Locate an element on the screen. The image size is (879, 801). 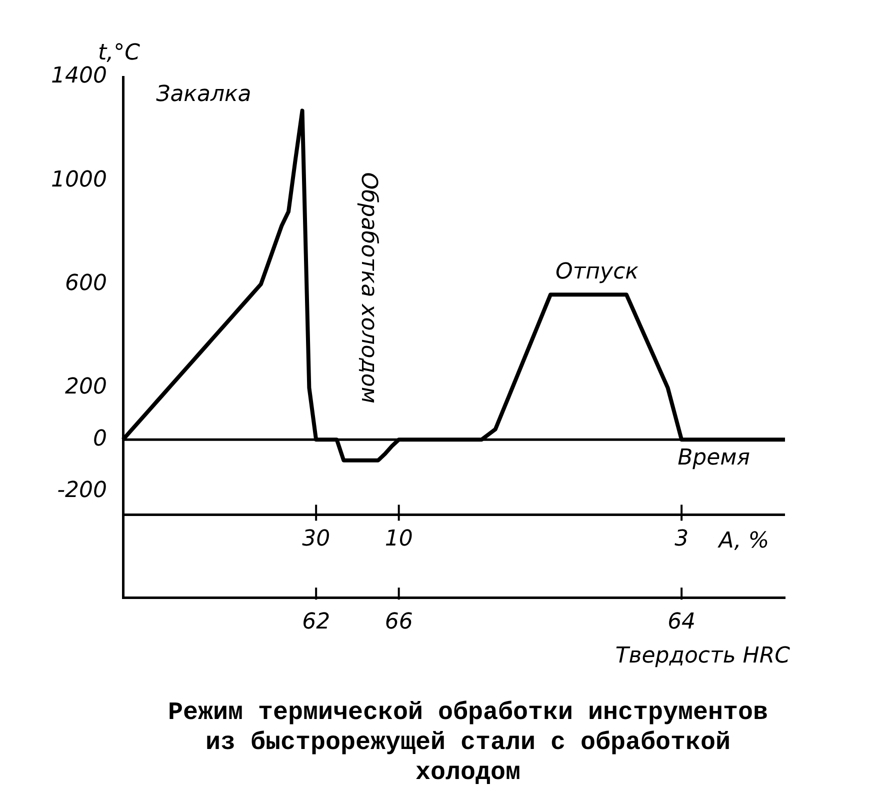
y-tick-label: -200 is located at coordinates (82, 491).